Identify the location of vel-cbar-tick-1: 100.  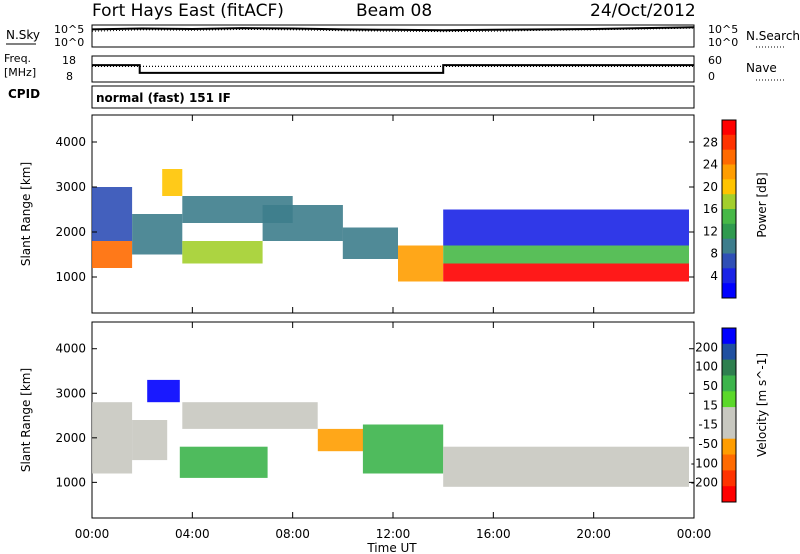
(706, 367).